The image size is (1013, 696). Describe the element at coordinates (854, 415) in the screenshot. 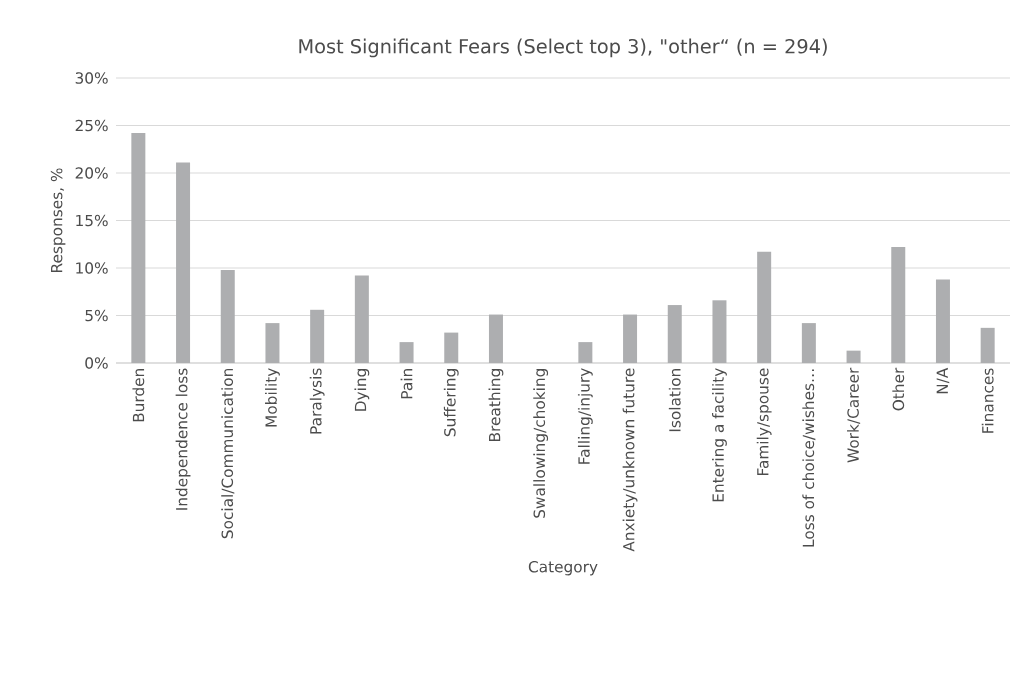

I see `x-tick-label: Work/Career` at that location.